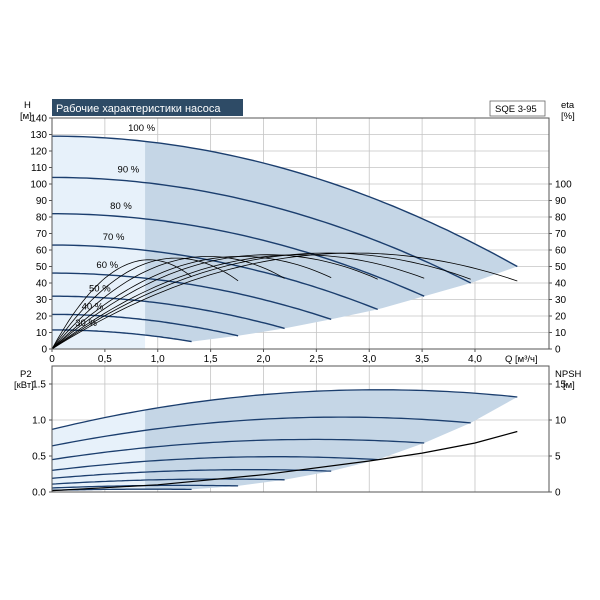 This screenshot has height=600, width=600. Describe the element at coordinates (42, 218) in the screenshot. I see `h-tick-label: 80` at that location.